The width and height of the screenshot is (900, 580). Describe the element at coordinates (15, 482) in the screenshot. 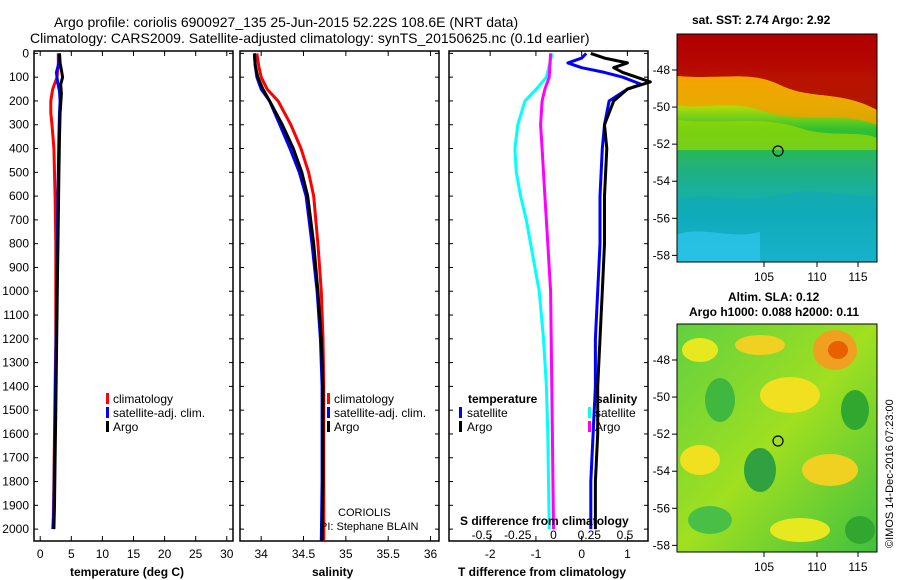

I see `depth-tick-label: 1800` at that location.